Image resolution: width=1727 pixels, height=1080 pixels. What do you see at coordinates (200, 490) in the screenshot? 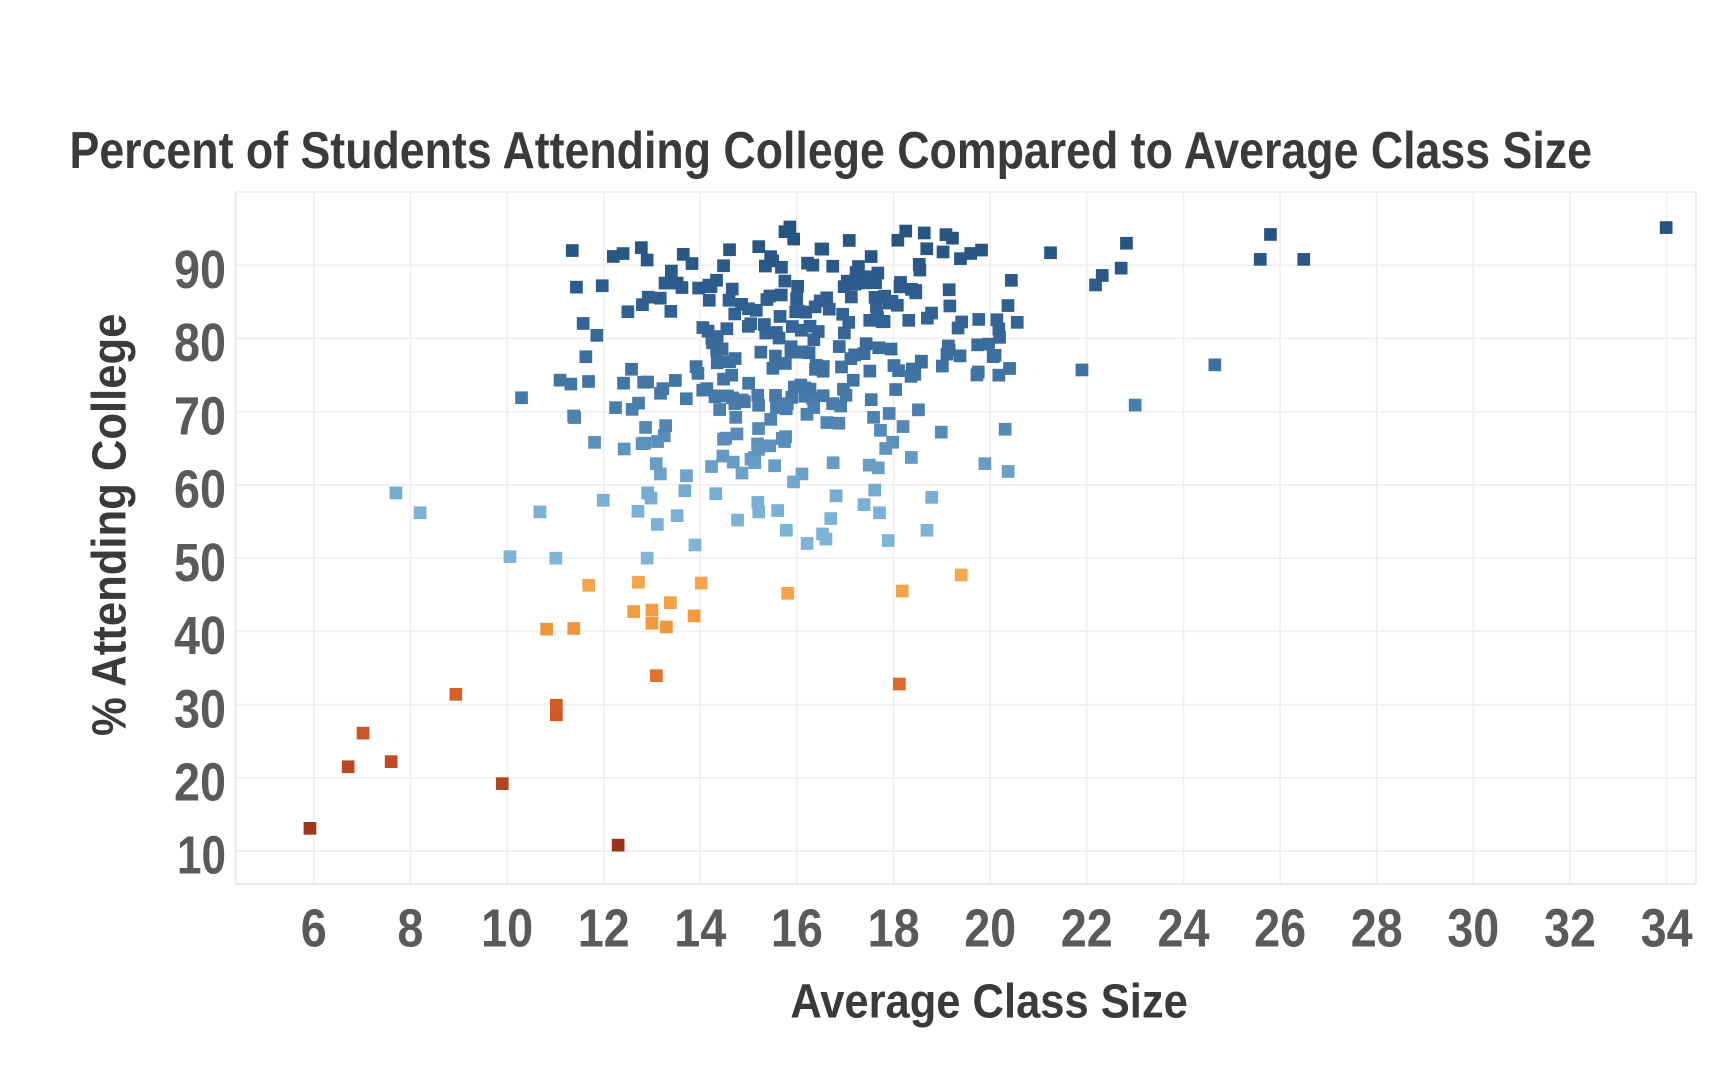
I see `svg-text: 60` at bounding box center [200, 490].